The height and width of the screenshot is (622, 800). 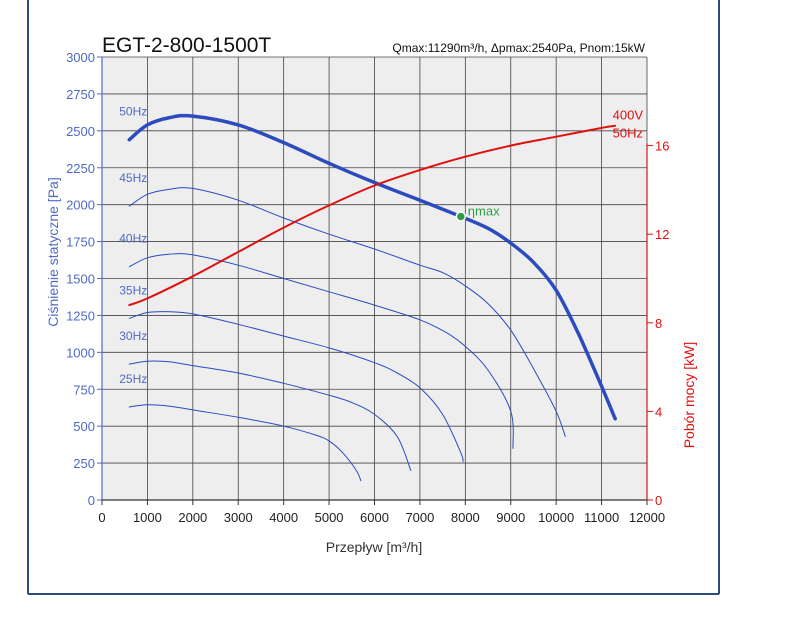 I want to click on x-tick-label: 10000, so click(x=556, y=517).